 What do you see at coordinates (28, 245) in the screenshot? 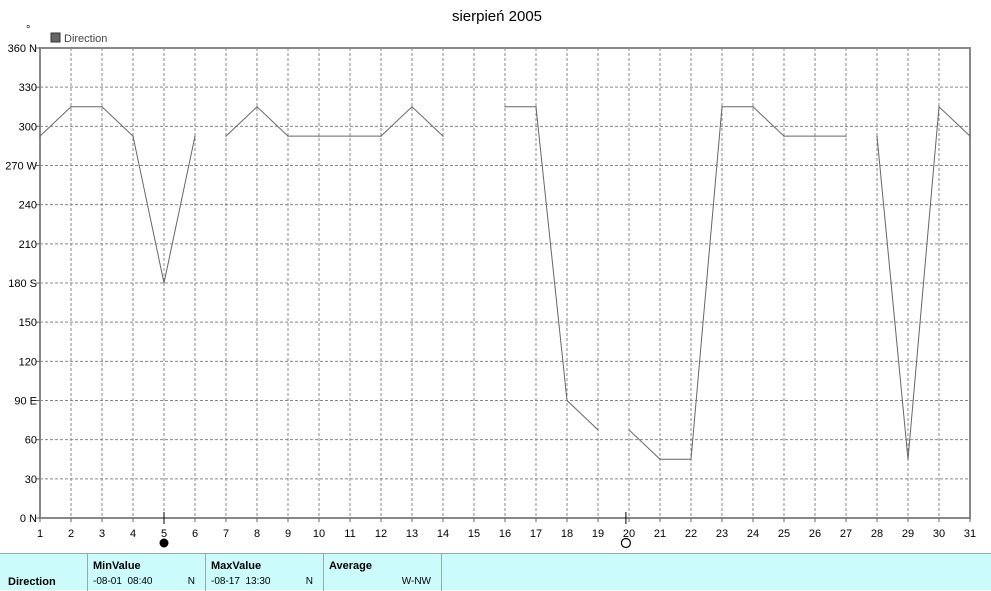
I see `y-tick-label: 210` at bounding box center [28, 245].